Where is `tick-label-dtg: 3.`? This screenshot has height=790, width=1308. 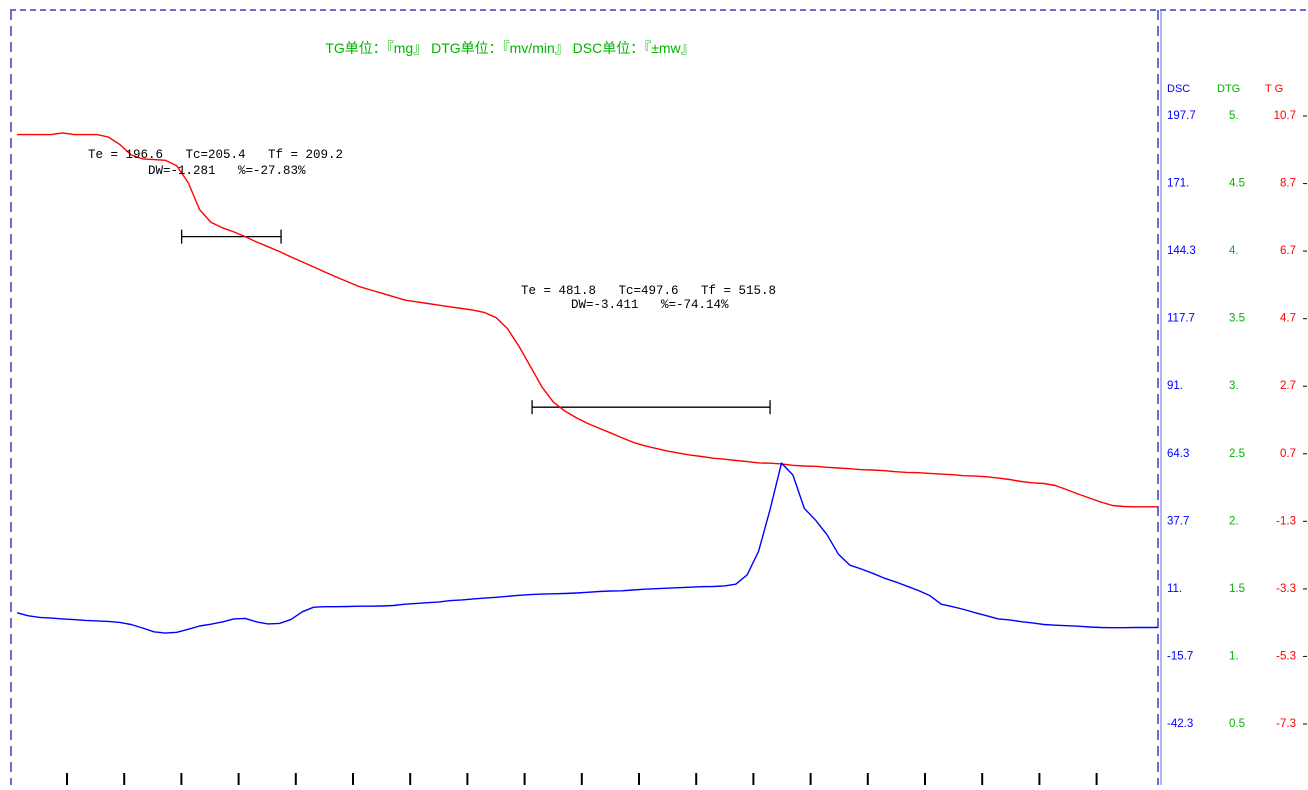
tick-label-dtg: 3. is located at coordinates (1234, 386).